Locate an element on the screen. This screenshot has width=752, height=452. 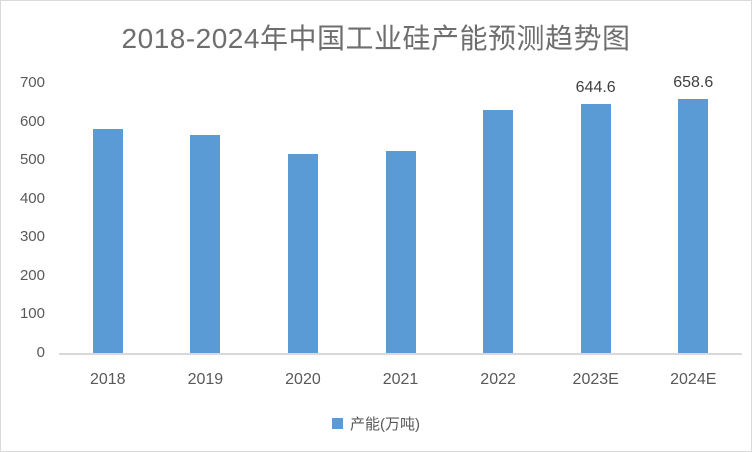
chart-title: 2018-2024年中国工业硅产能预测趋势图 is located at coordinates (376, 38).